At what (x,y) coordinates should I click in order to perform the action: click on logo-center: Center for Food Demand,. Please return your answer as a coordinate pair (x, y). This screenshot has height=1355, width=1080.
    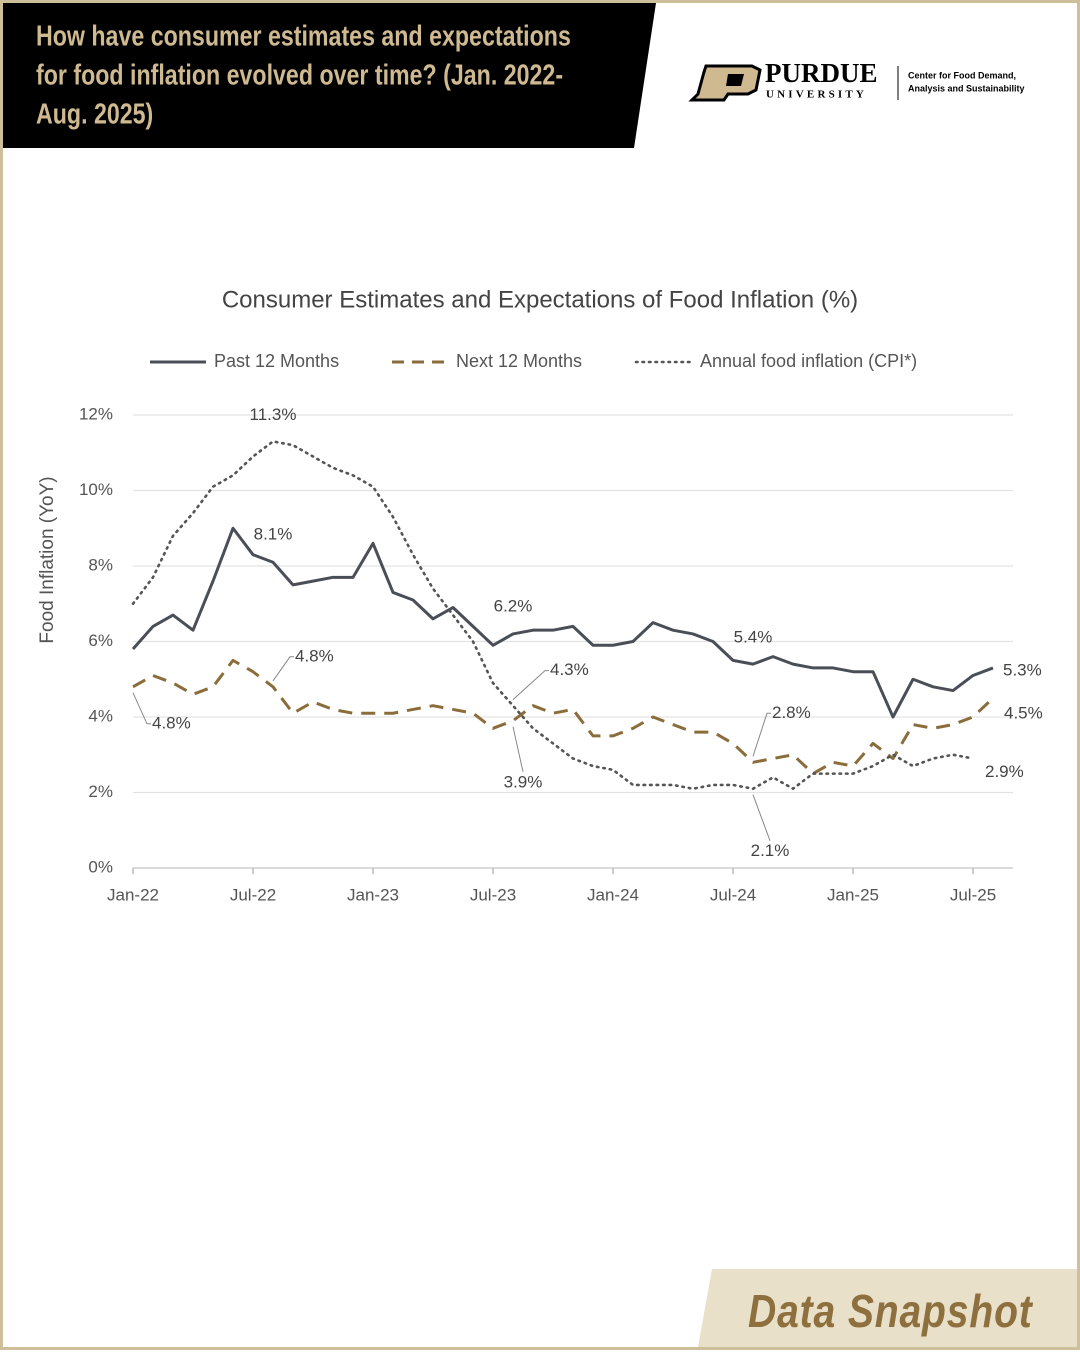
    Looking at the image, I should click on (962, 75).